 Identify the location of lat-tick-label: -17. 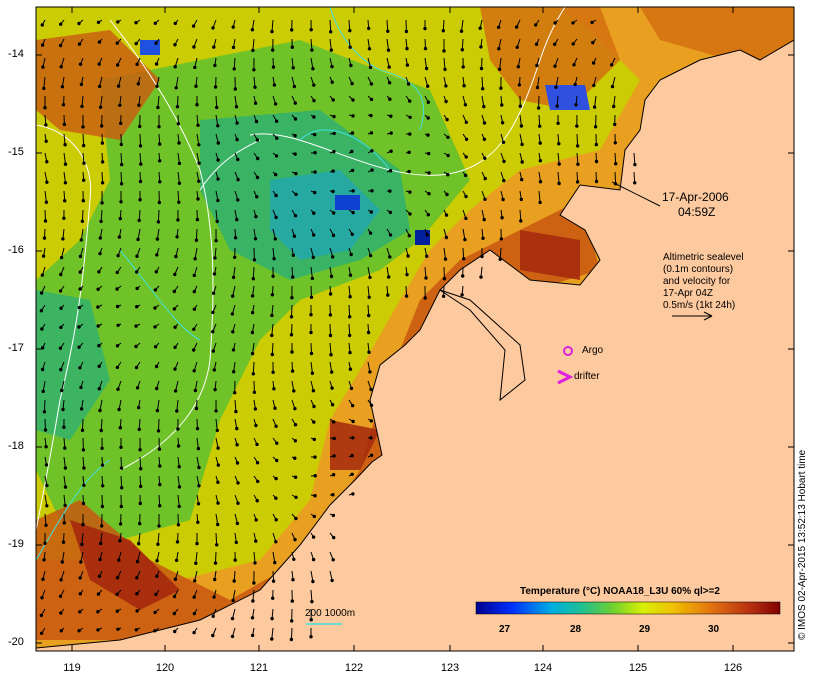
(16, 348).